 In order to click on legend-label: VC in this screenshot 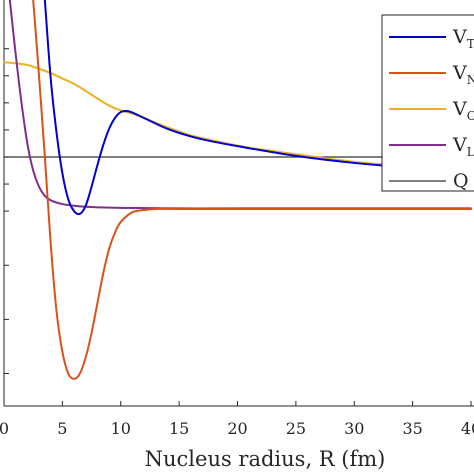, I will do `click(463, 110)`.